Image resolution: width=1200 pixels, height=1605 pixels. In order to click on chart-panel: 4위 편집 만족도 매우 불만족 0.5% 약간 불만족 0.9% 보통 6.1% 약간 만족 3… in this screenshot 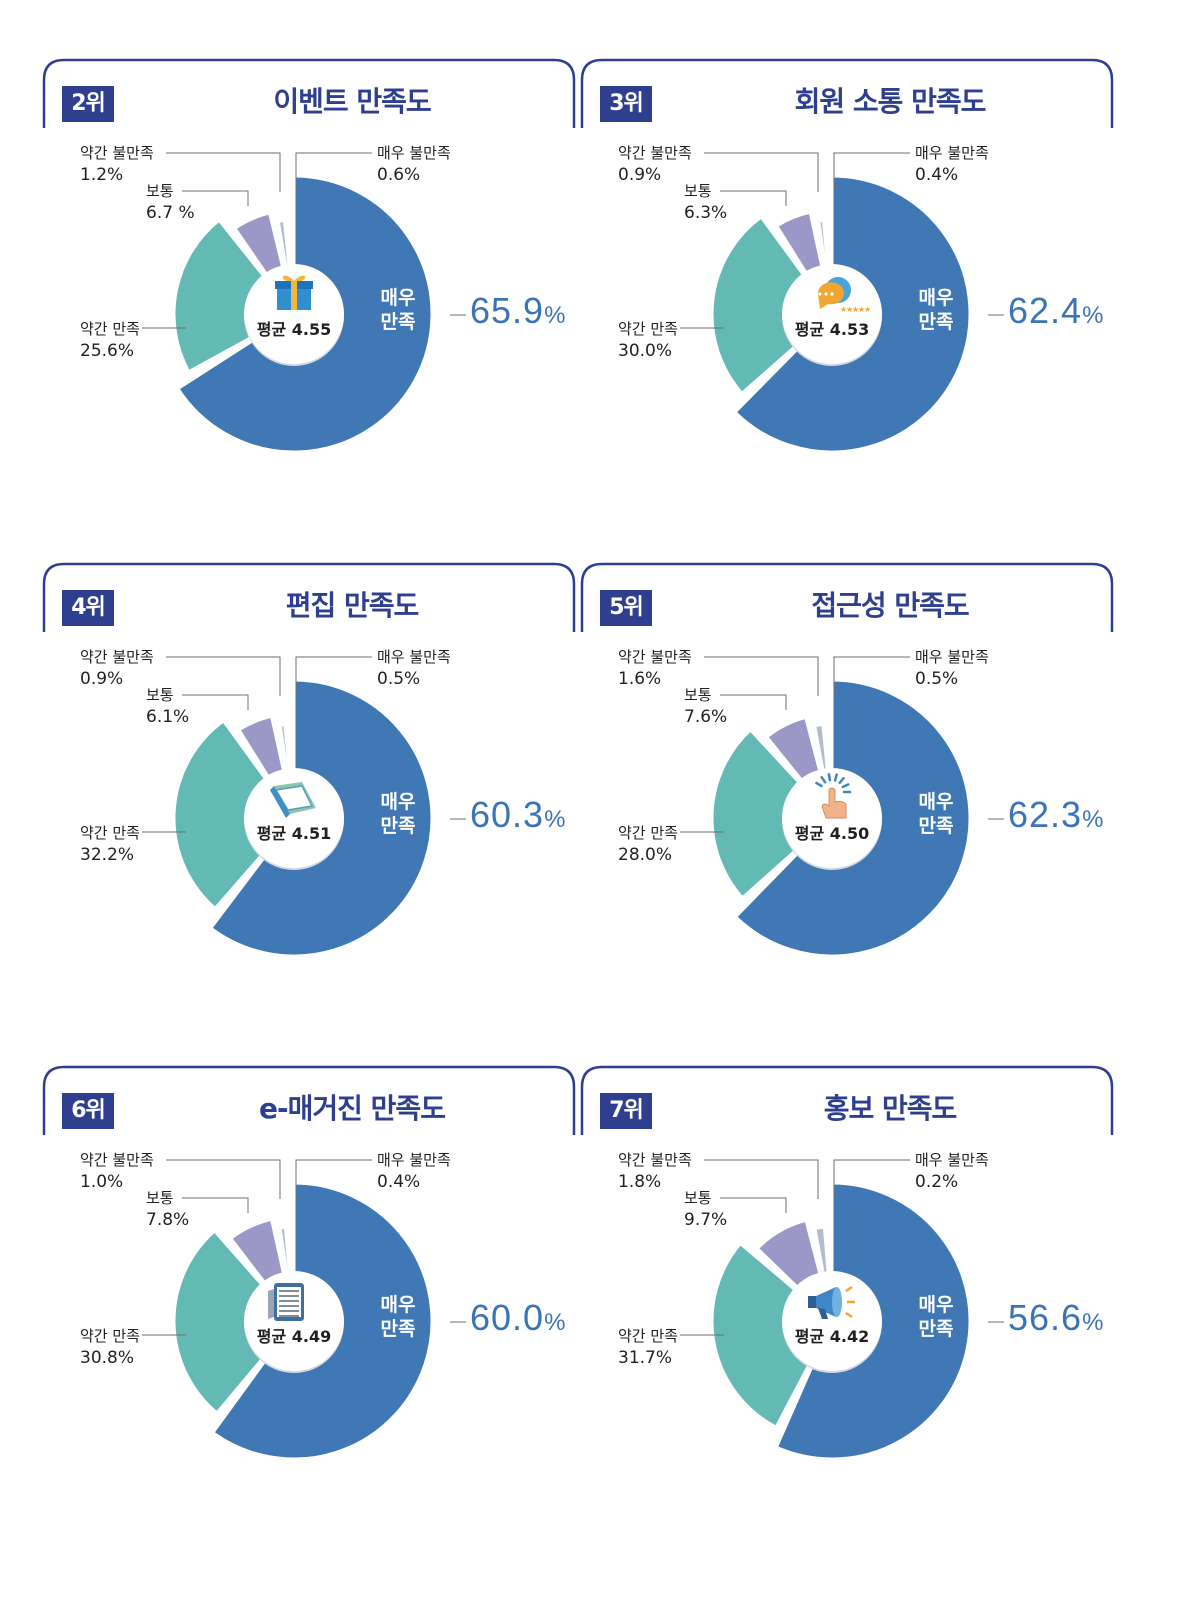, I will do `click(312, 792)`.